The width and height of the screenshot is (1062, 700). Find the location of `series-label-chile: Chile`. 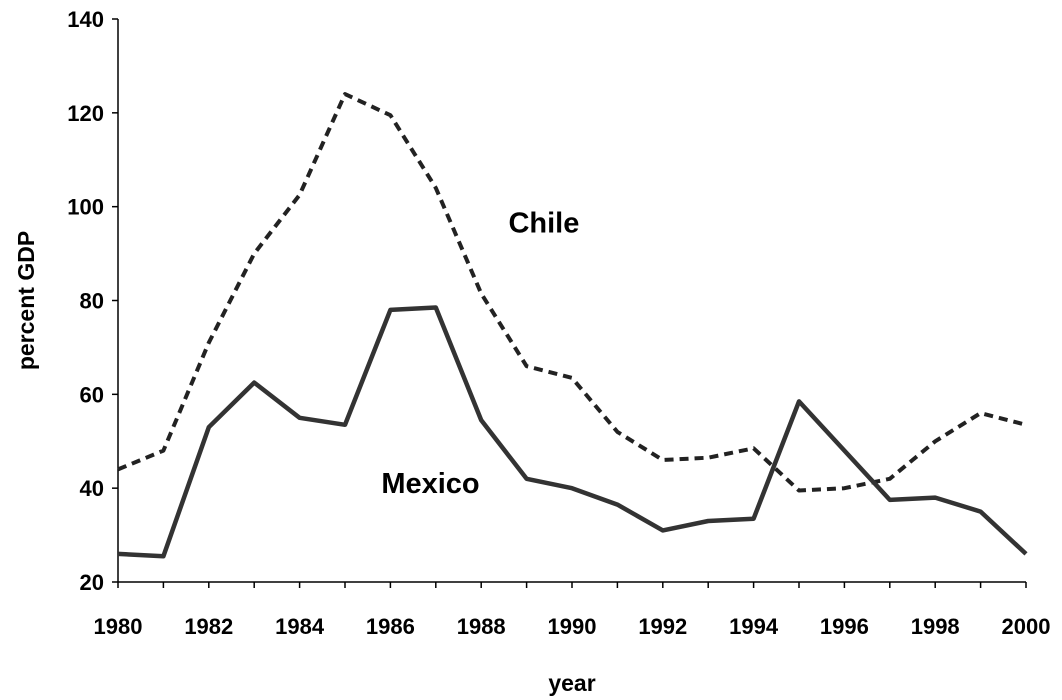

series-label-chile: Chile is located at coordinates (543, 223).